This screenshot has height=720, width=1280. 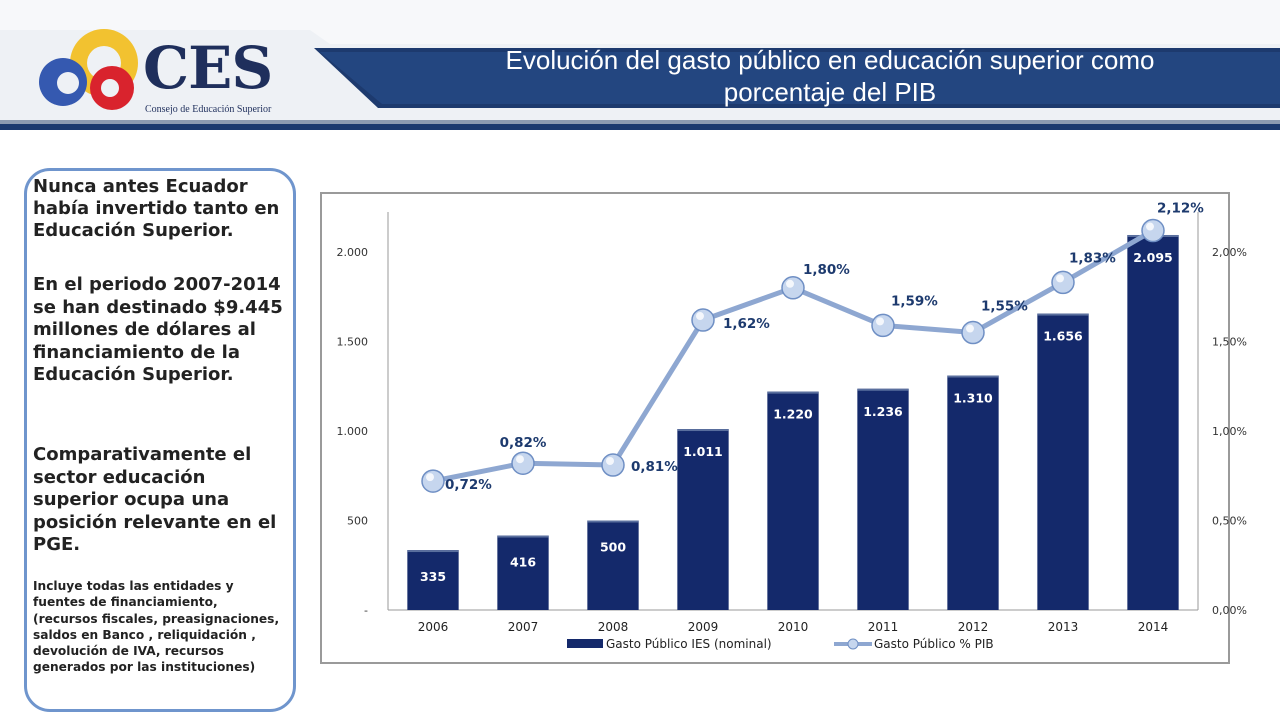 What do you see at coordinates (1229, 610) in the screenshot?
I see `y-right-tick-label: 0,00%` at bounding box center [1229, 610].